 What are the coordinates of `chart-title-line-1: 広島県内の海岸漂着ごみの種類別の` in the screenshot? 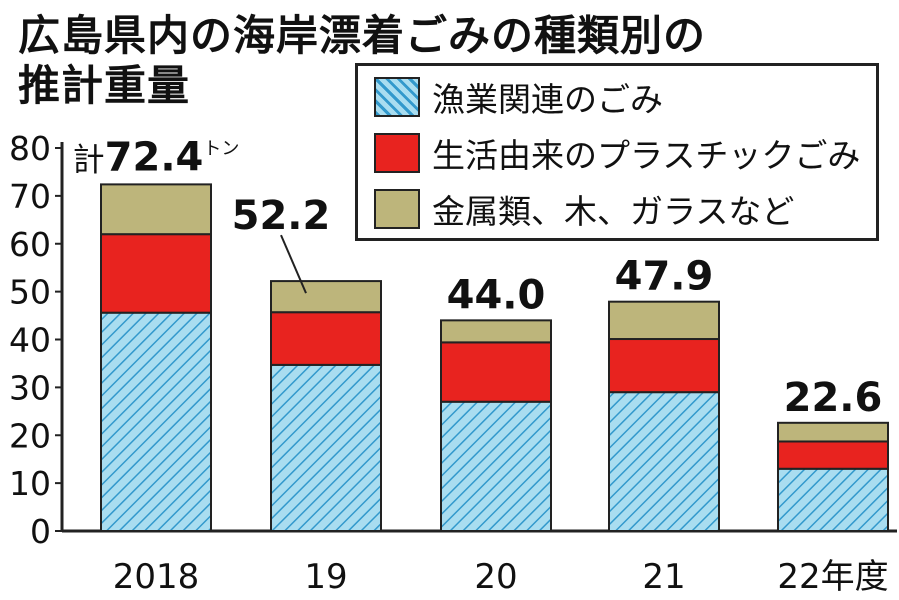 It's located at (362, 35).